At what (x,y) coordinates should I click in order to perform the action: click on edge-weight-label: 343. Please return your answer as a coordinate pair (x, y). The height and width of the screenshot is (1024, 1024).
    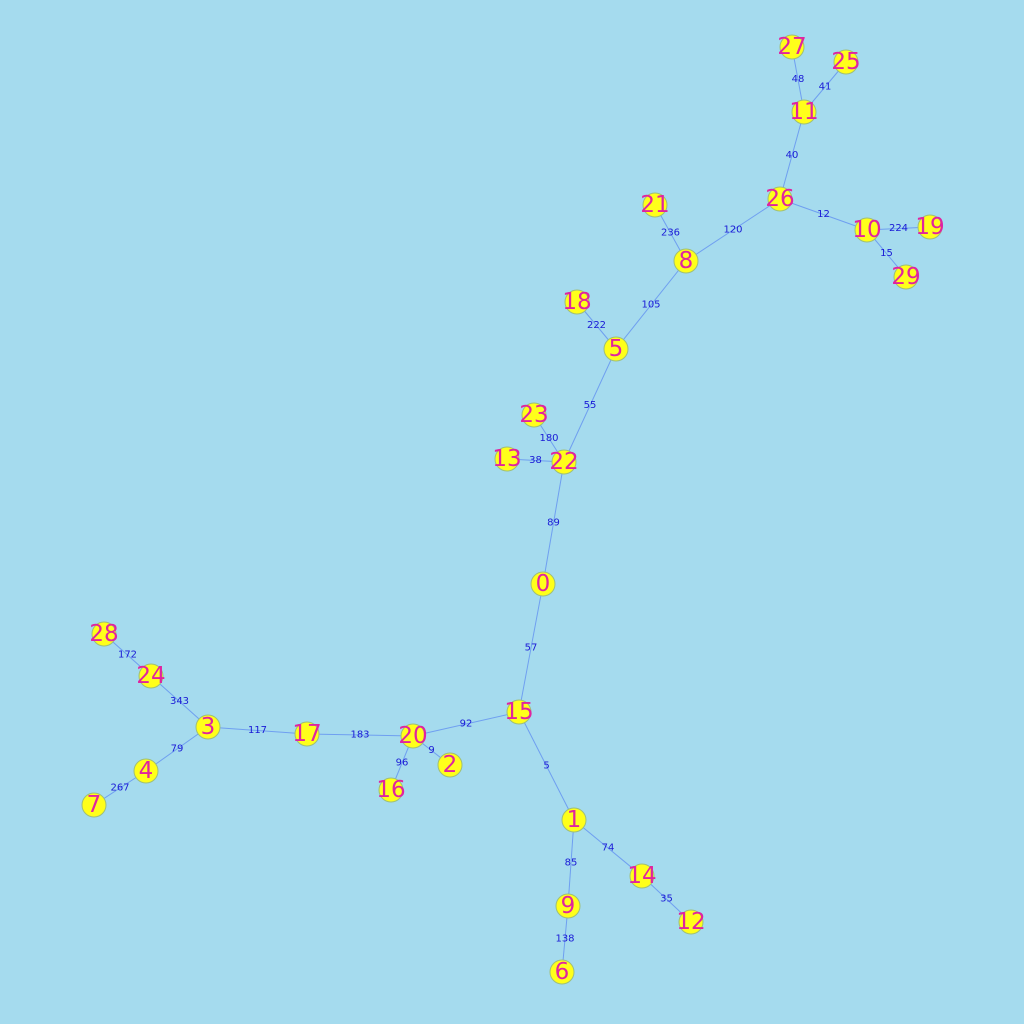
    Looking at the image, I should click on (179, 701).